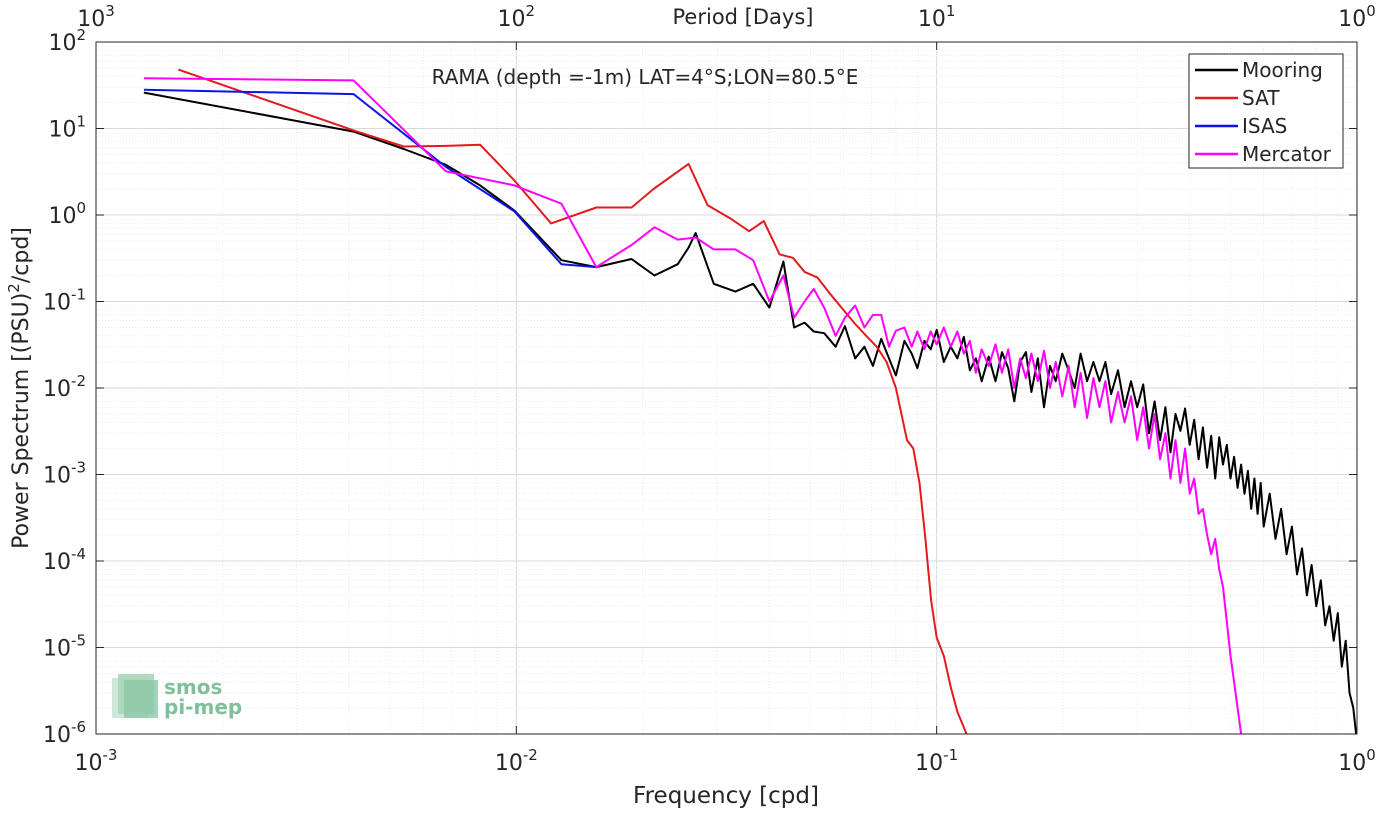 The image size is (1377, 813). What do you see at coordinates (1282, 70) in the screenshot?
I see `legend-label-mooring: Mooring` at bounding box center [1282, 70].